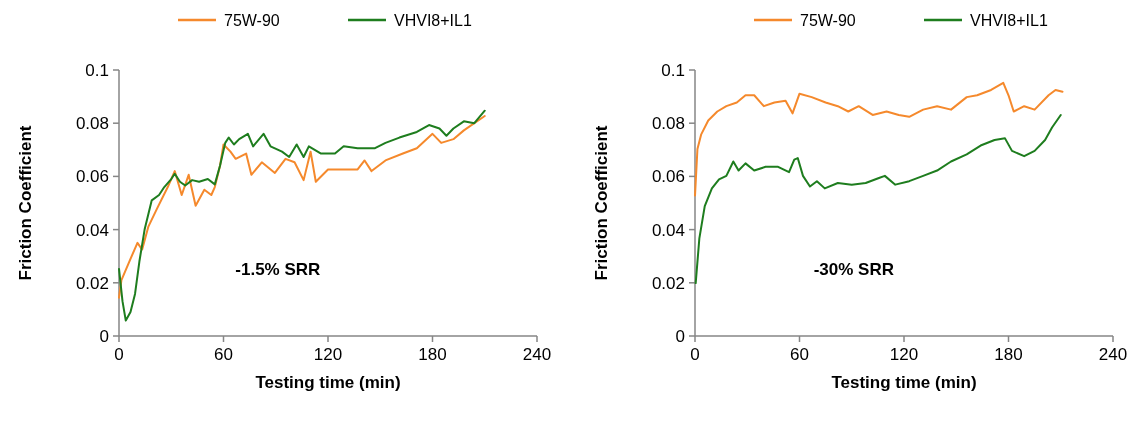 This screenshot has height=423, width=1143. I want to click on annotation: -1.5% SRR, so click(278, 269).